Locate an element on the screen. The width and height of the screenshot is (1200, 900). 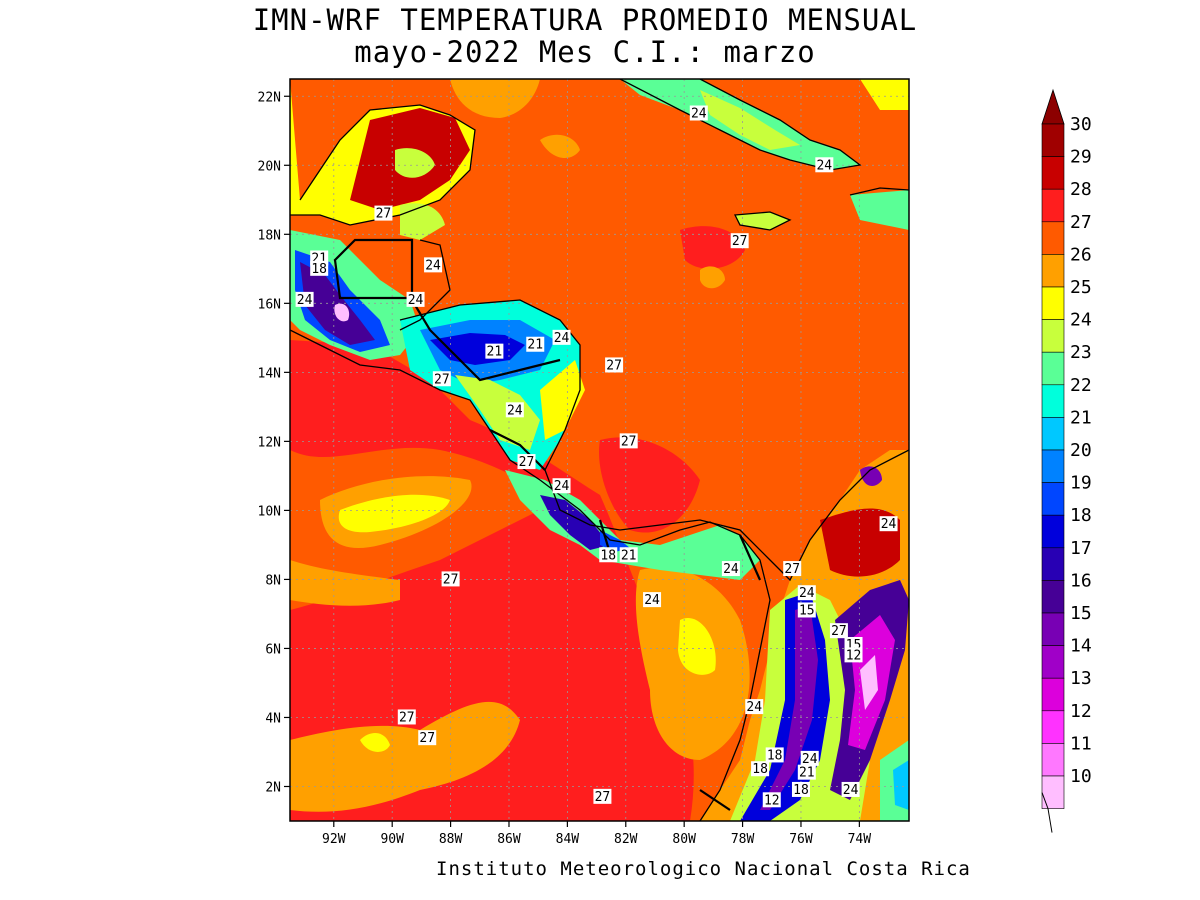
contour-label: 12 is located at coordinates (771, 800).